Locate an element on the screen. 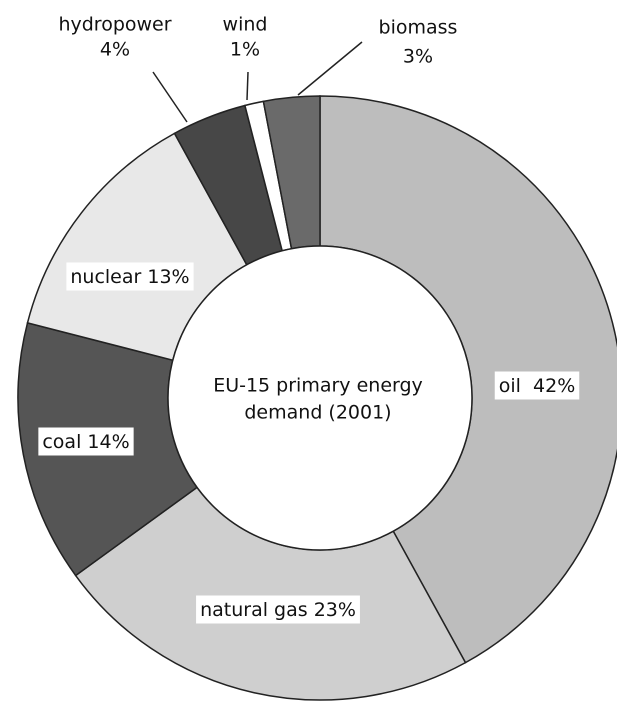 This screenshot has height=718, width=617. value-label: 3% is located at coordinates (418, 57).